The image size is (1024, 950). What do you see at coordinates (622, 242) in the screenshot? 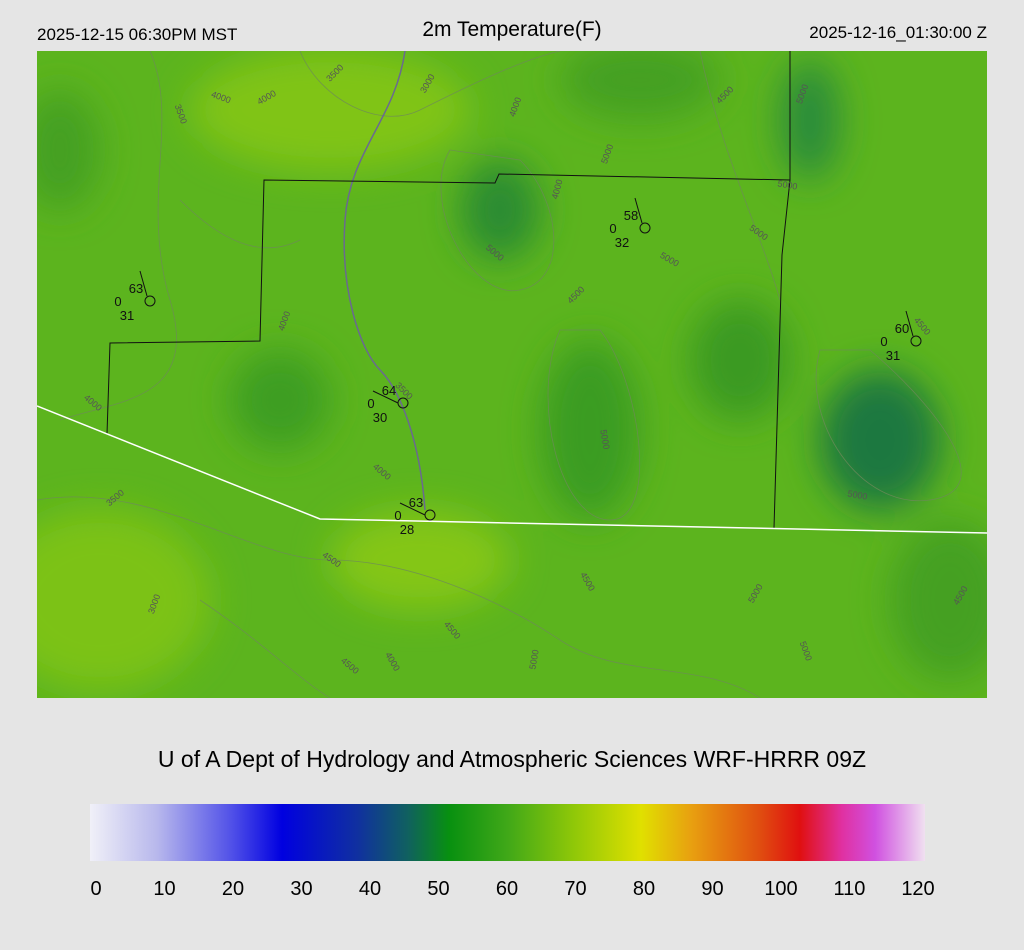
I see `station-dewpoint: 32` at bounding box center [622, 242].